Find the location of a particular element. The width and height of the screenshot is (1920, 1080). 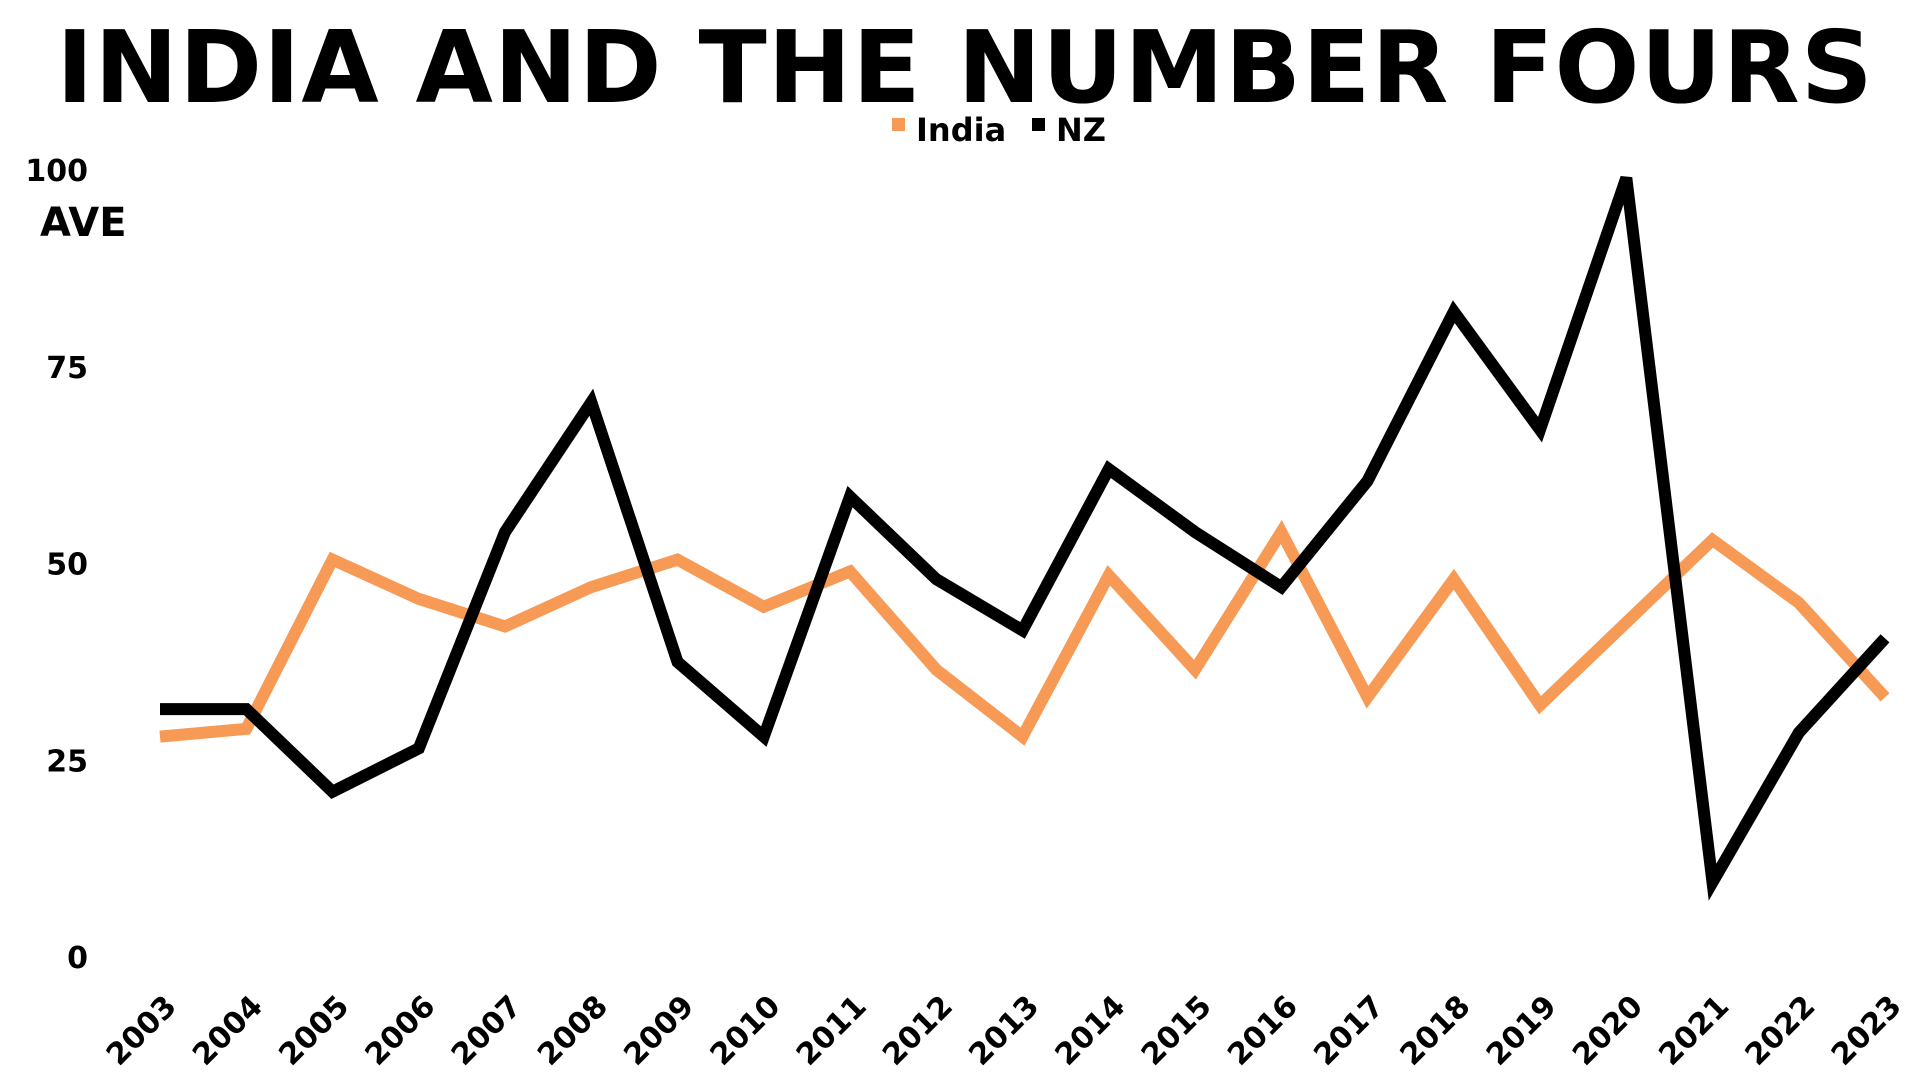

x-tick-label: 2022 is located at coordinates (1781, 1031).